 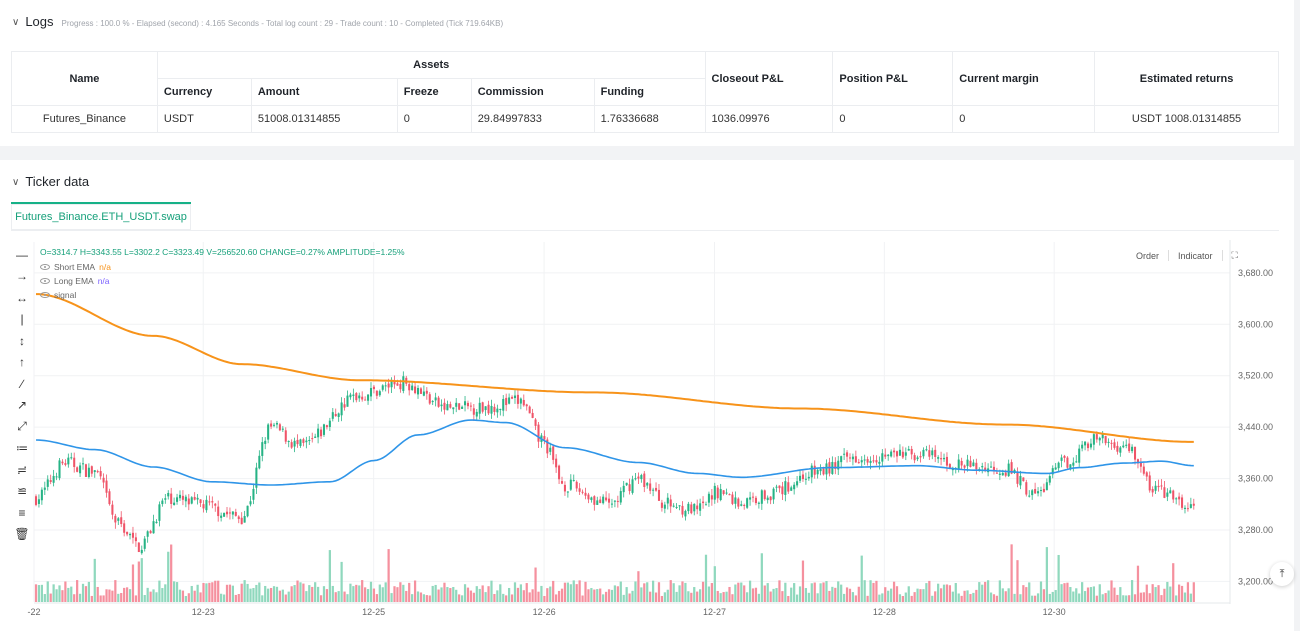 What do you see at coordinates (22, 276) in the screenshot?
I see `horizontal-ray-icon: →` at bounding box center [22, 276].